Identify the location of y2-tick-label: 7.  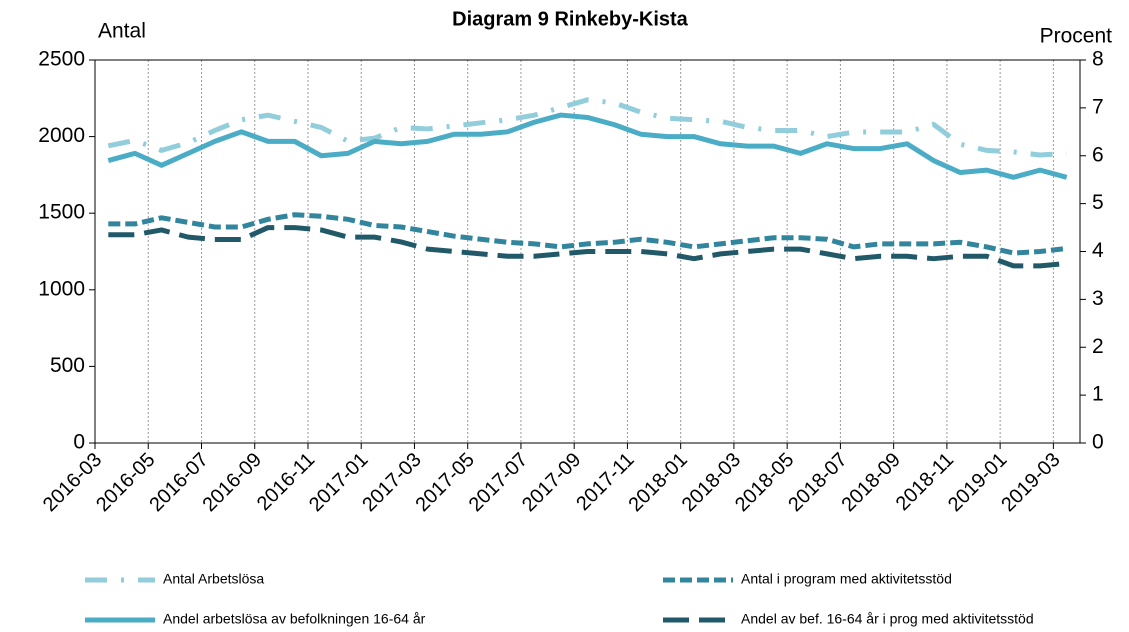
(1098, 106).